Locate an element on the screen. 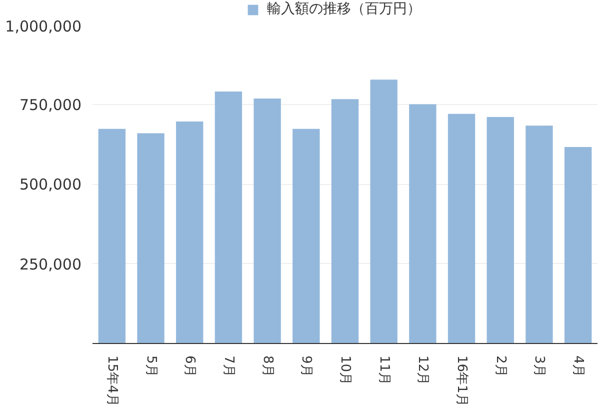 The width and height of the screenshot is (600, 412). y-tick-label: 1,000,000 is located at coordinates (43, 27).